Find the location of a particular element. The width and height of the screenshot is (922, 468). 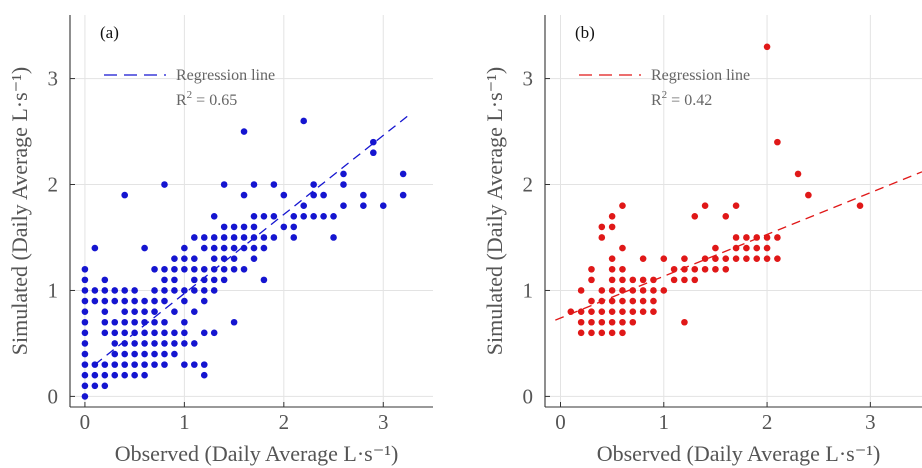

y-tick-label: 3 is located at coordinates (528, 79).